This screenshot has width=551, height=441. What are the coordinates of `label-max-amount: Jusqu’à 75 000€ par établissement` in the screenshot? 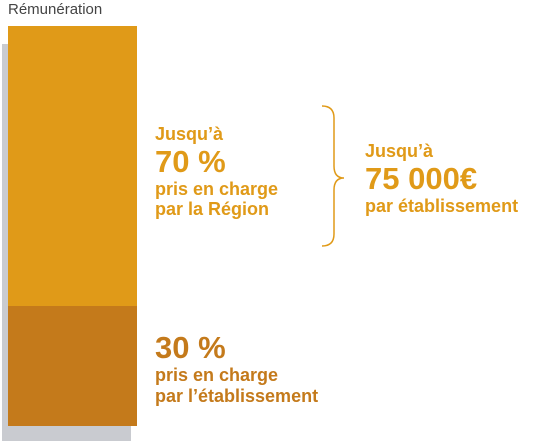 It's located at (441, 178).